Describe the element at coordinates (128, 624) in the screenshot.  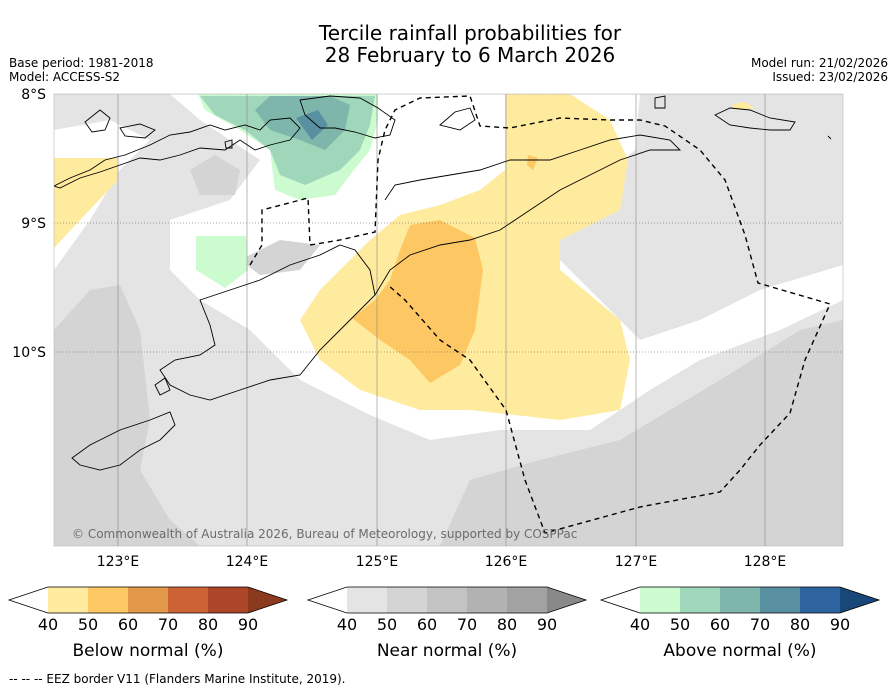
I see `below-tick-60: 60` at that location.